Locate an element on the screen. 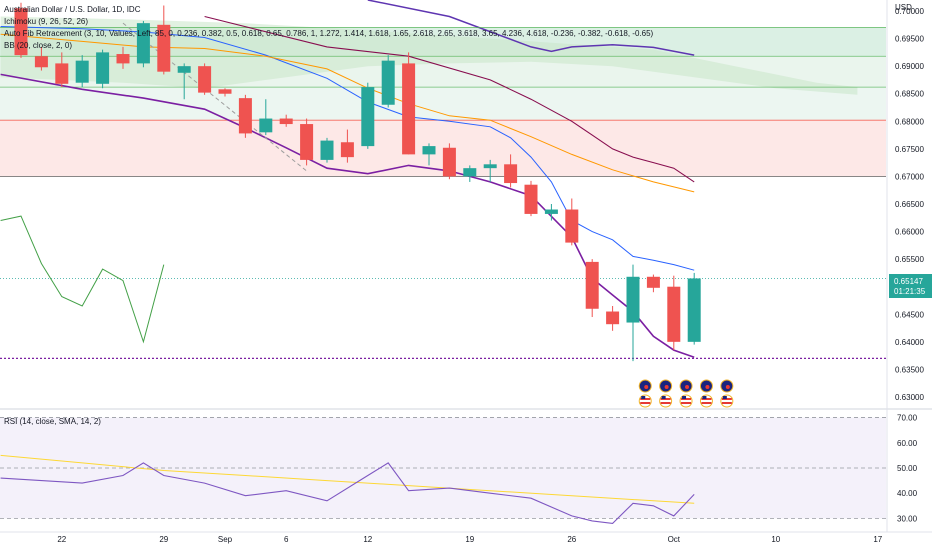  price-tick-label: 0.67500 is located at coordinates (909, 149).